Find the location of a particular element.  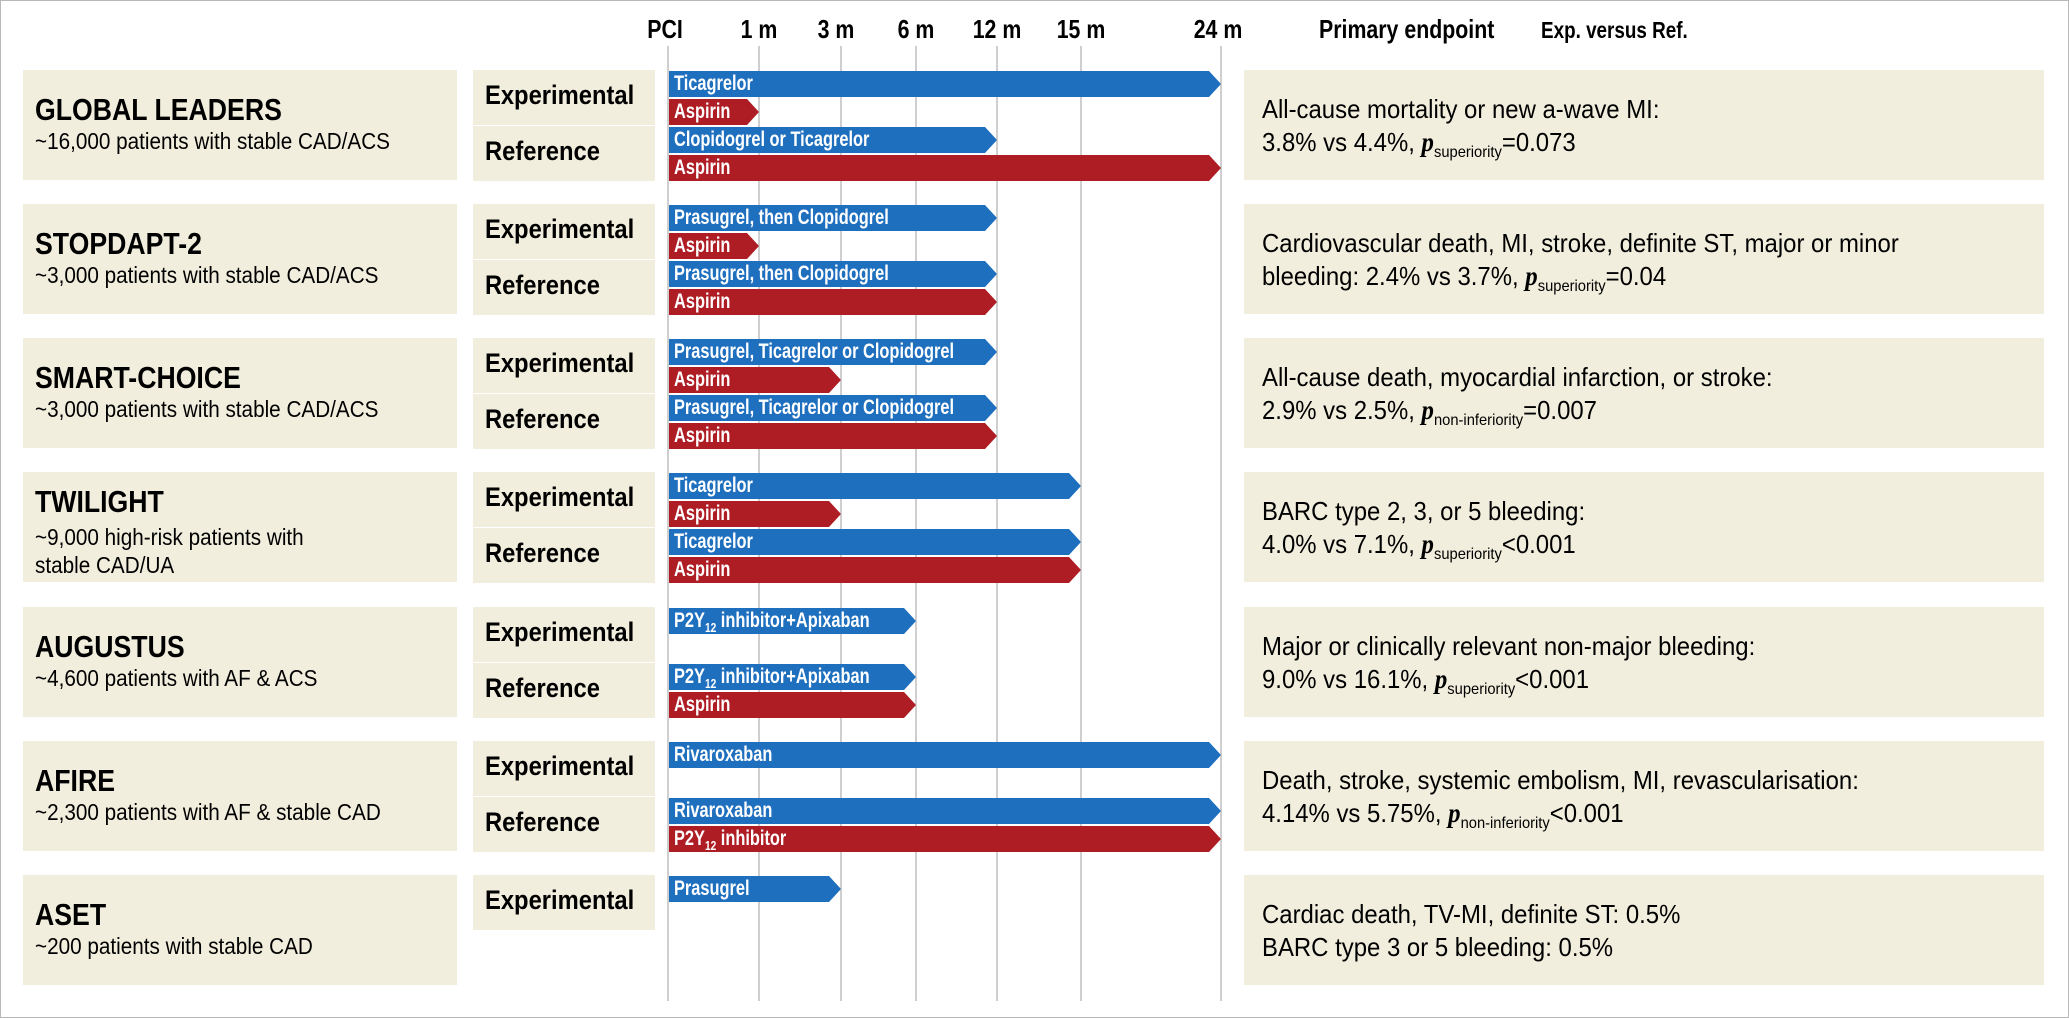

bar-drug-label: Prasugrel is located at coordinates (712, 888).